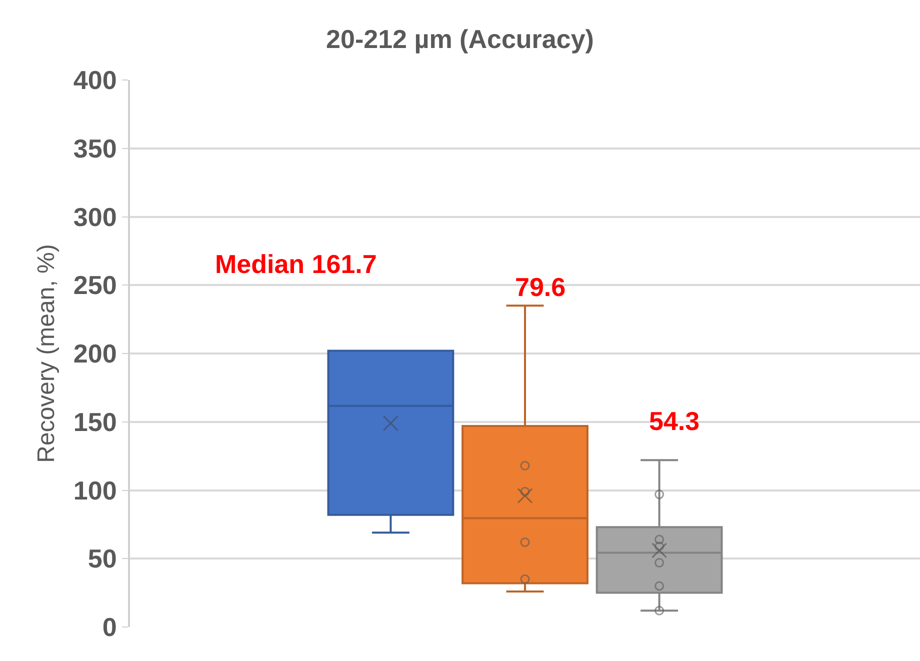 The width and height of the screenshot is (920, 661). What do you see at coordinates (296, 264) in the screenshot?
I see `annotation: Median 161.7` at bounding box center [296, 264].